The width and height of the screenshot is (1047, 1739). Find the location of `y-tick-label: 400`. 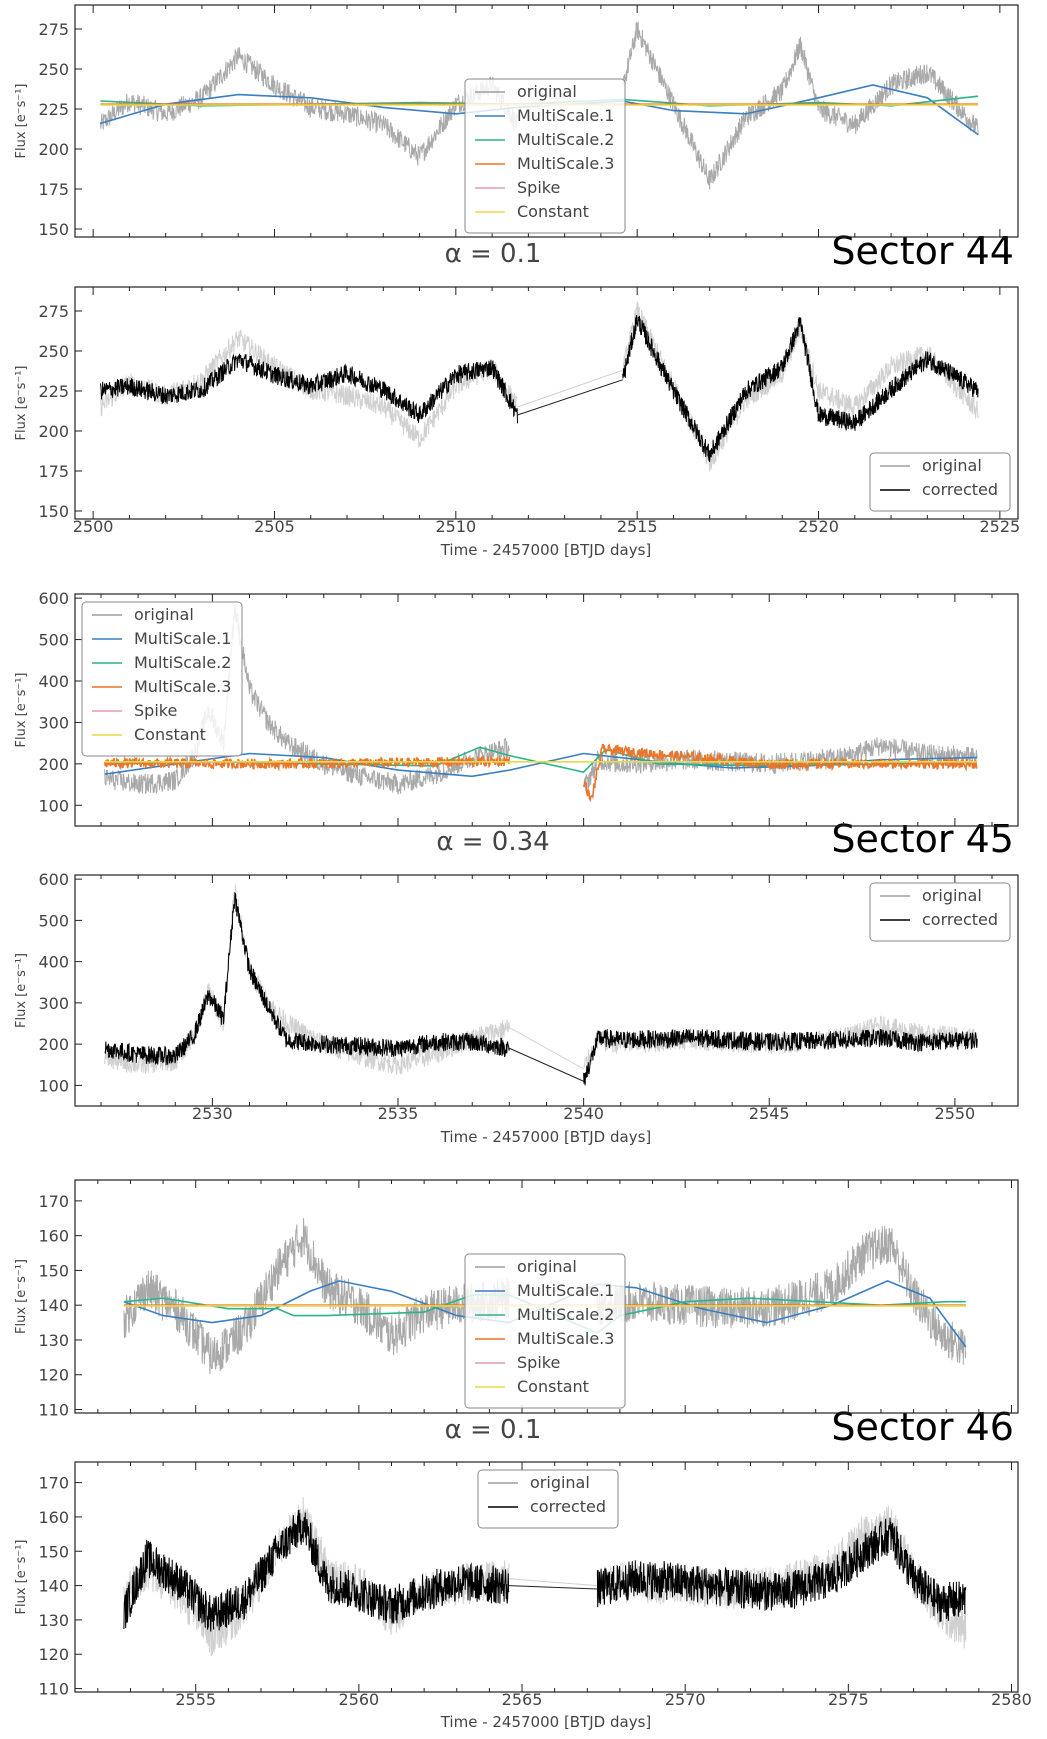

y-tick-label: 400 is located at coordinates (53, 681).